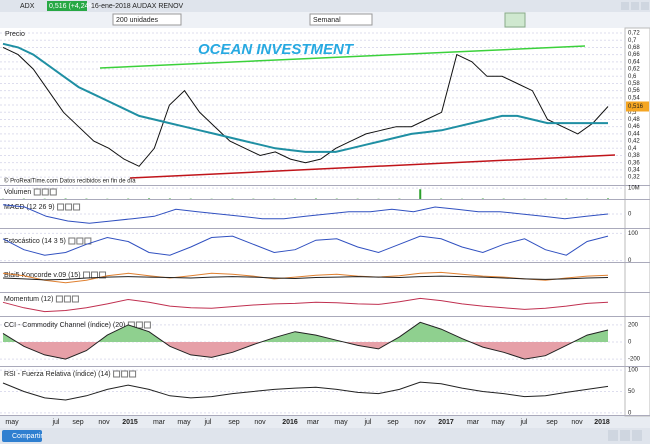  What do you see at coordinates (27, 436) in the screenshot?
I see `share-label: Compartir` at bounding box center [27, 436].